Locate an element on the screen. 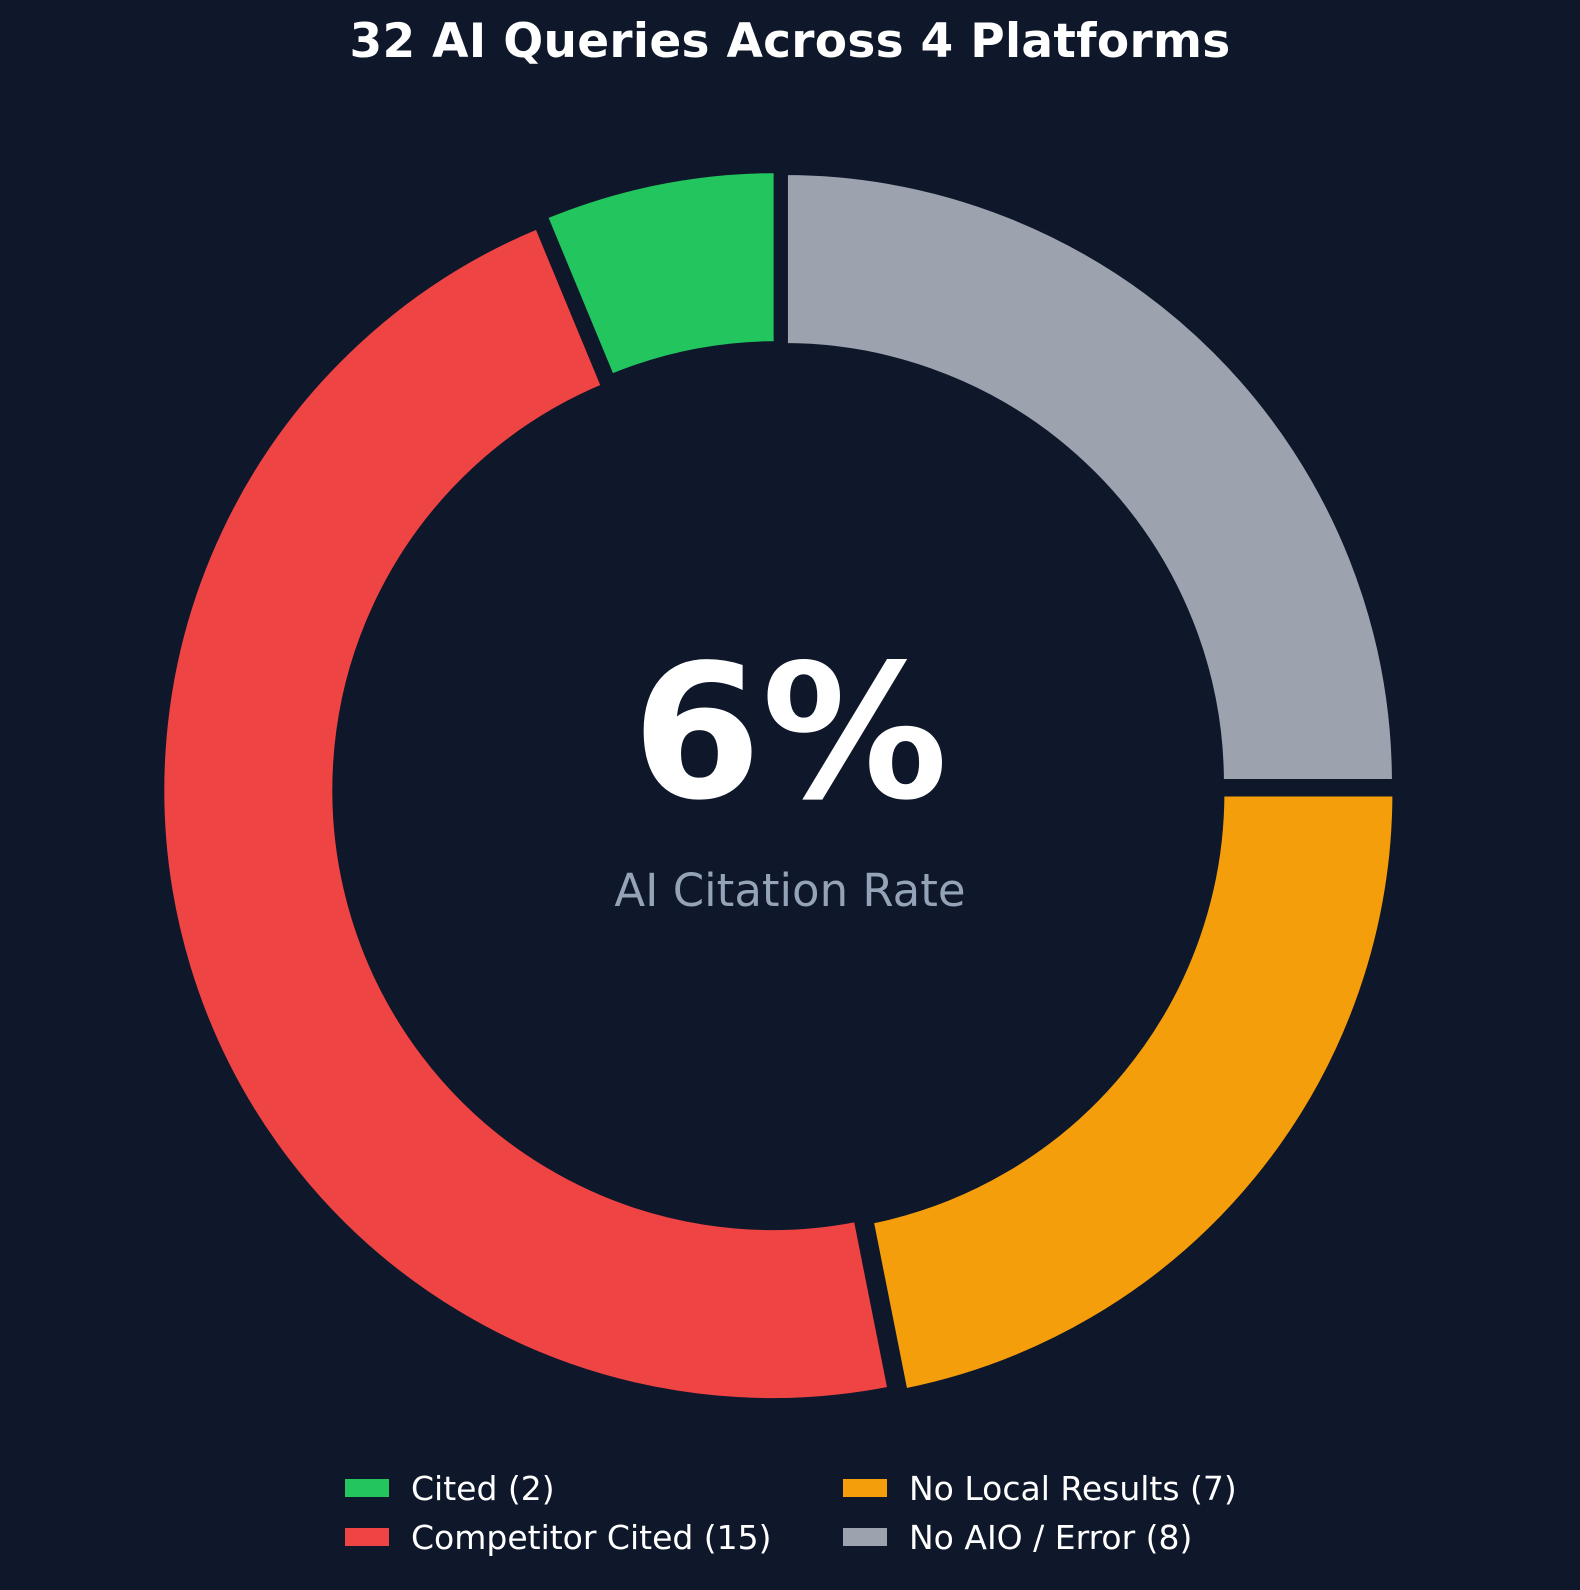 The image size is (1580, 1590). legend-item-no-local-results: No Local Results (7) is located at coordinates (1040, 1488).